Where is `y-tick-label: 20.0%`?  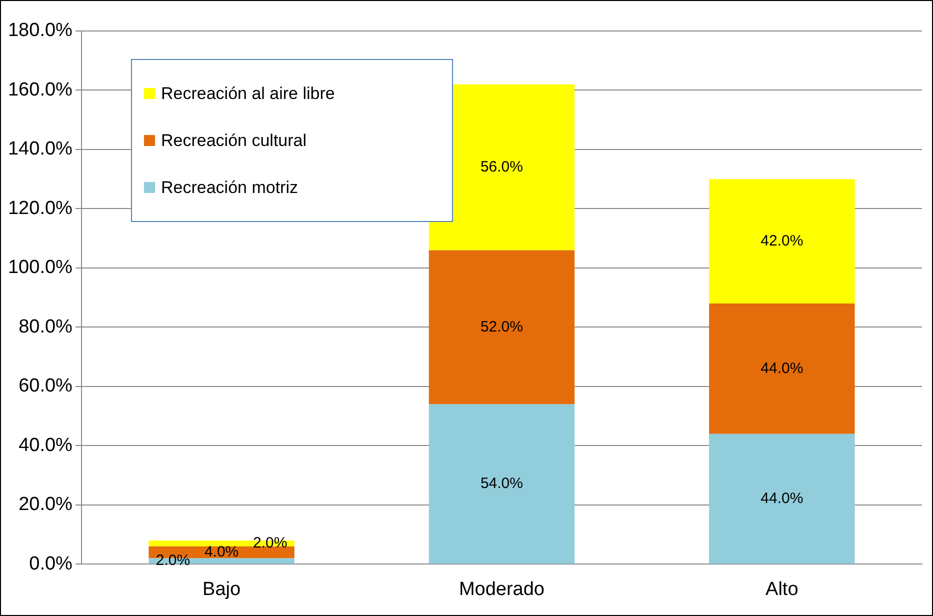
y-tick-label: 20.0% is located at coordinates (45, 505).